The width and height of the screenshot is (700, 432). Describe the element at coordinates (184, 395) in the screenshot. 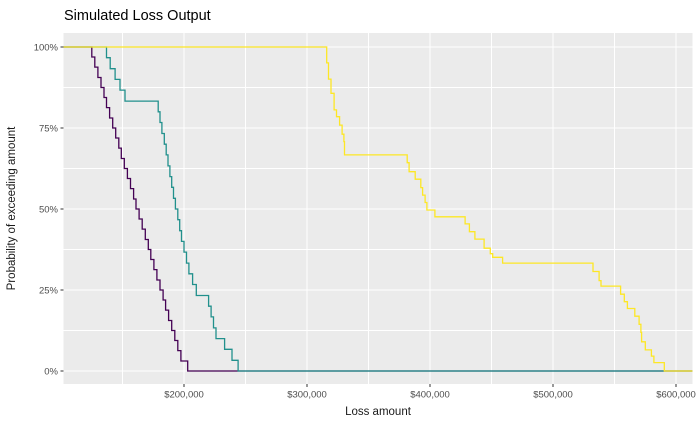

I see `x-tick-label: $200,000` at that location.